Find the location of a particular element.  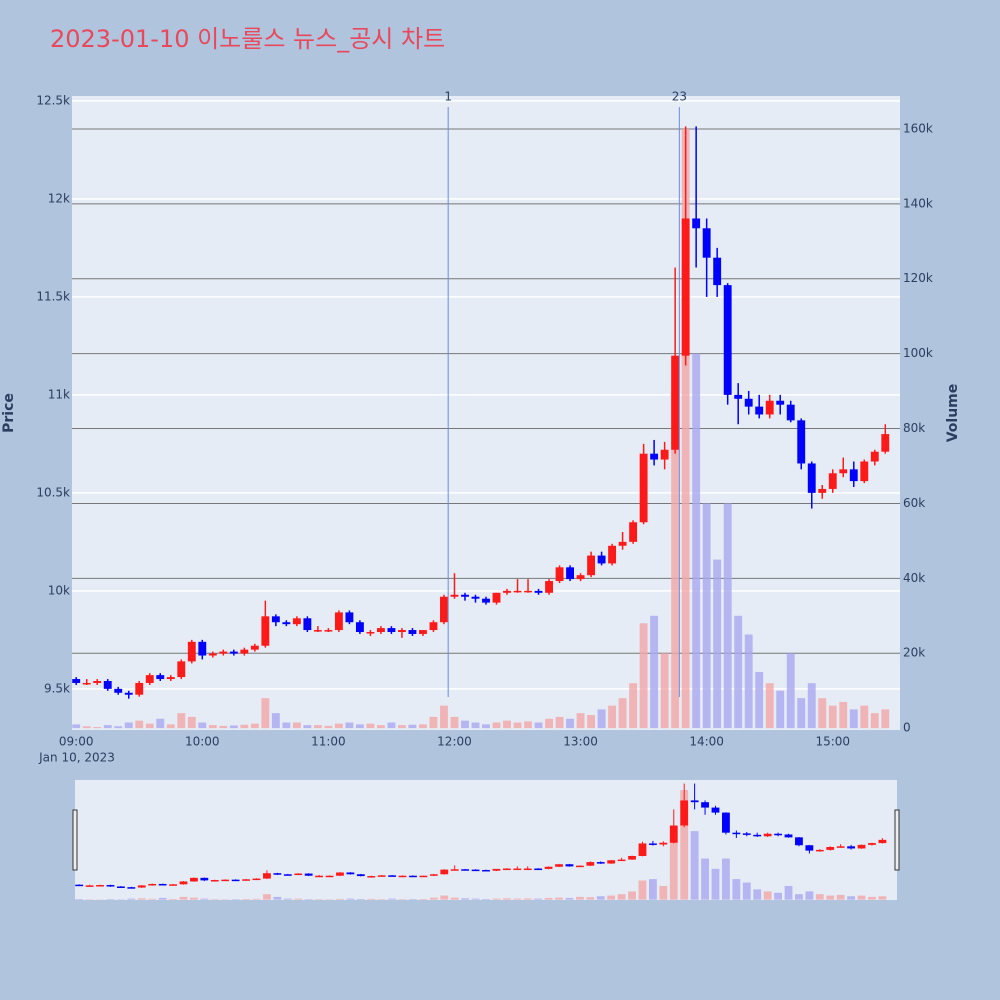

y-tick-label: 12k is located at coordinates (59, 198).